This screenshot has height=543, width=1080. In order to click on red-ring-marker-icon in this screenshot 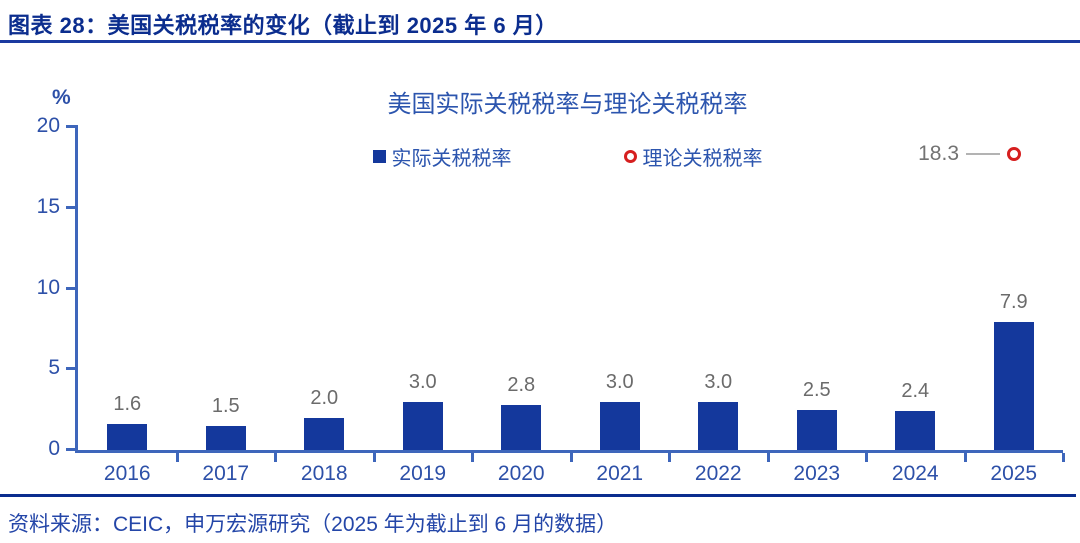, I will do `click(1014, 154)`.